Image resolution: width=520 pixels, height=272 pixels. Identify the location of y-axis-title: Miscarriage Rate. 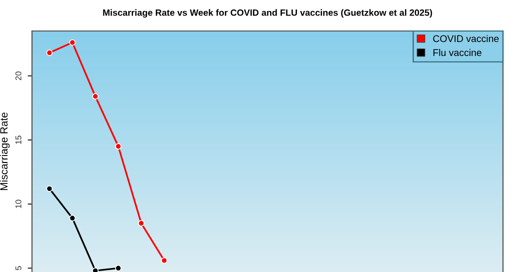
(5, 151).